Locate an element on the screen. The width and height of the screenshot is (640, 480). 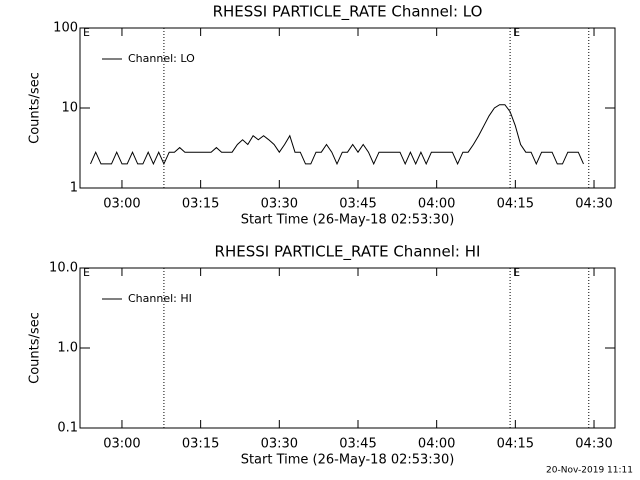
timestamp: 20-Nov-2019 11:11 is located at coordinates (589, 471).